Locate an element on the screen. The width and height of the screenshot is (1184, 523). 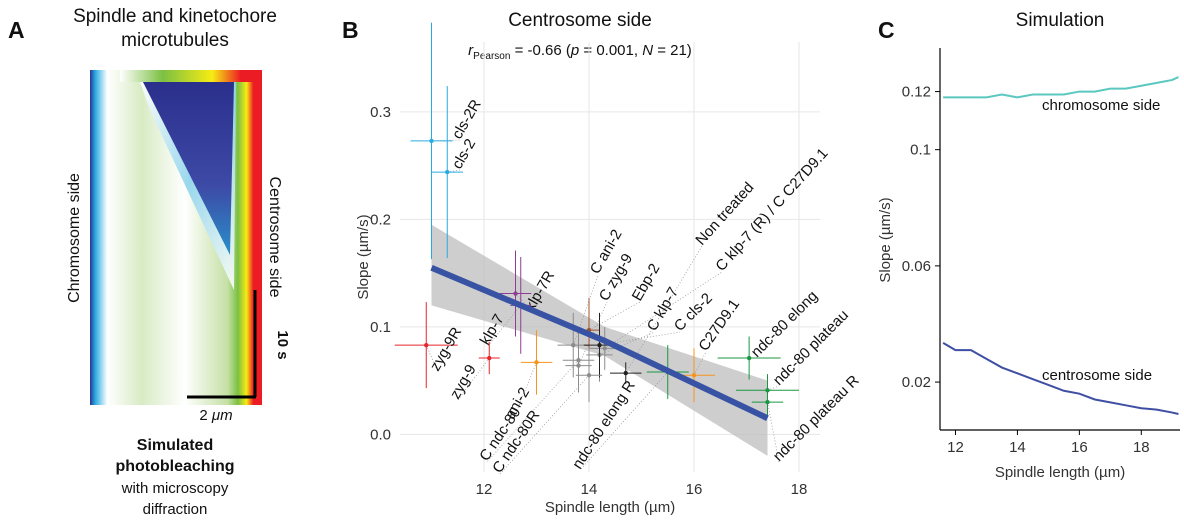
panel-title: microtubules is located at coordinates (175, 40).